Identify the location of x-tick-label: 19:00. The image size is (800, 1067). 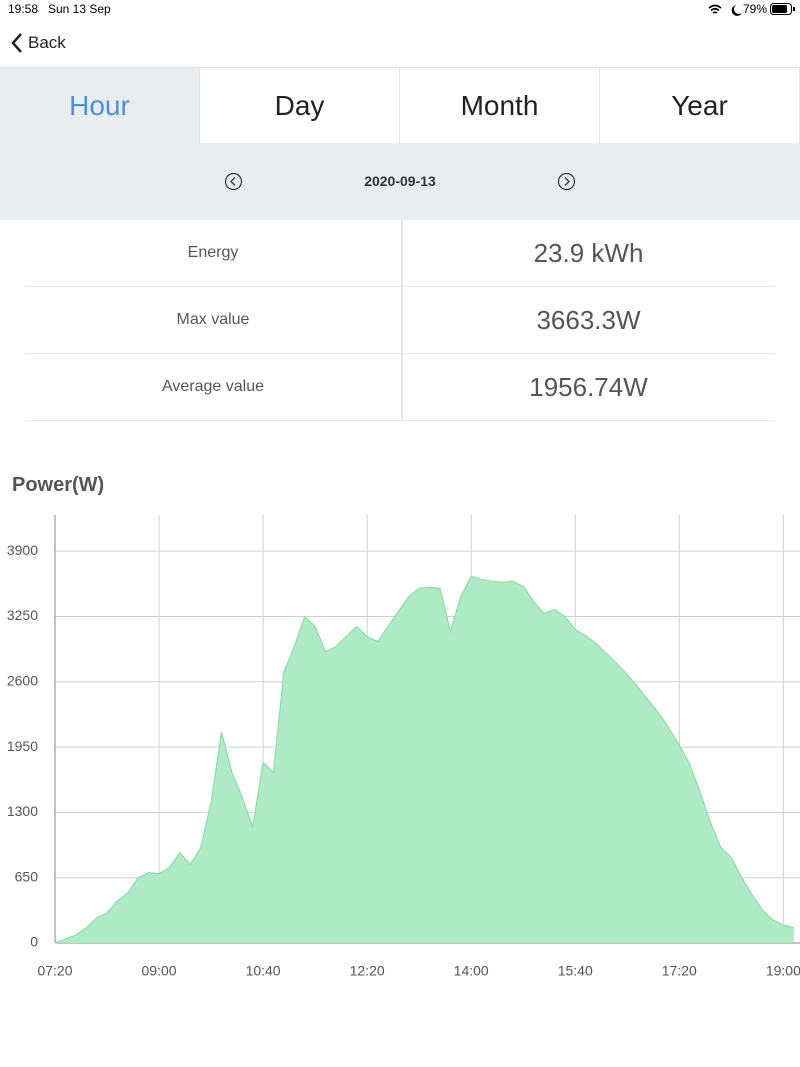
(783, 971).